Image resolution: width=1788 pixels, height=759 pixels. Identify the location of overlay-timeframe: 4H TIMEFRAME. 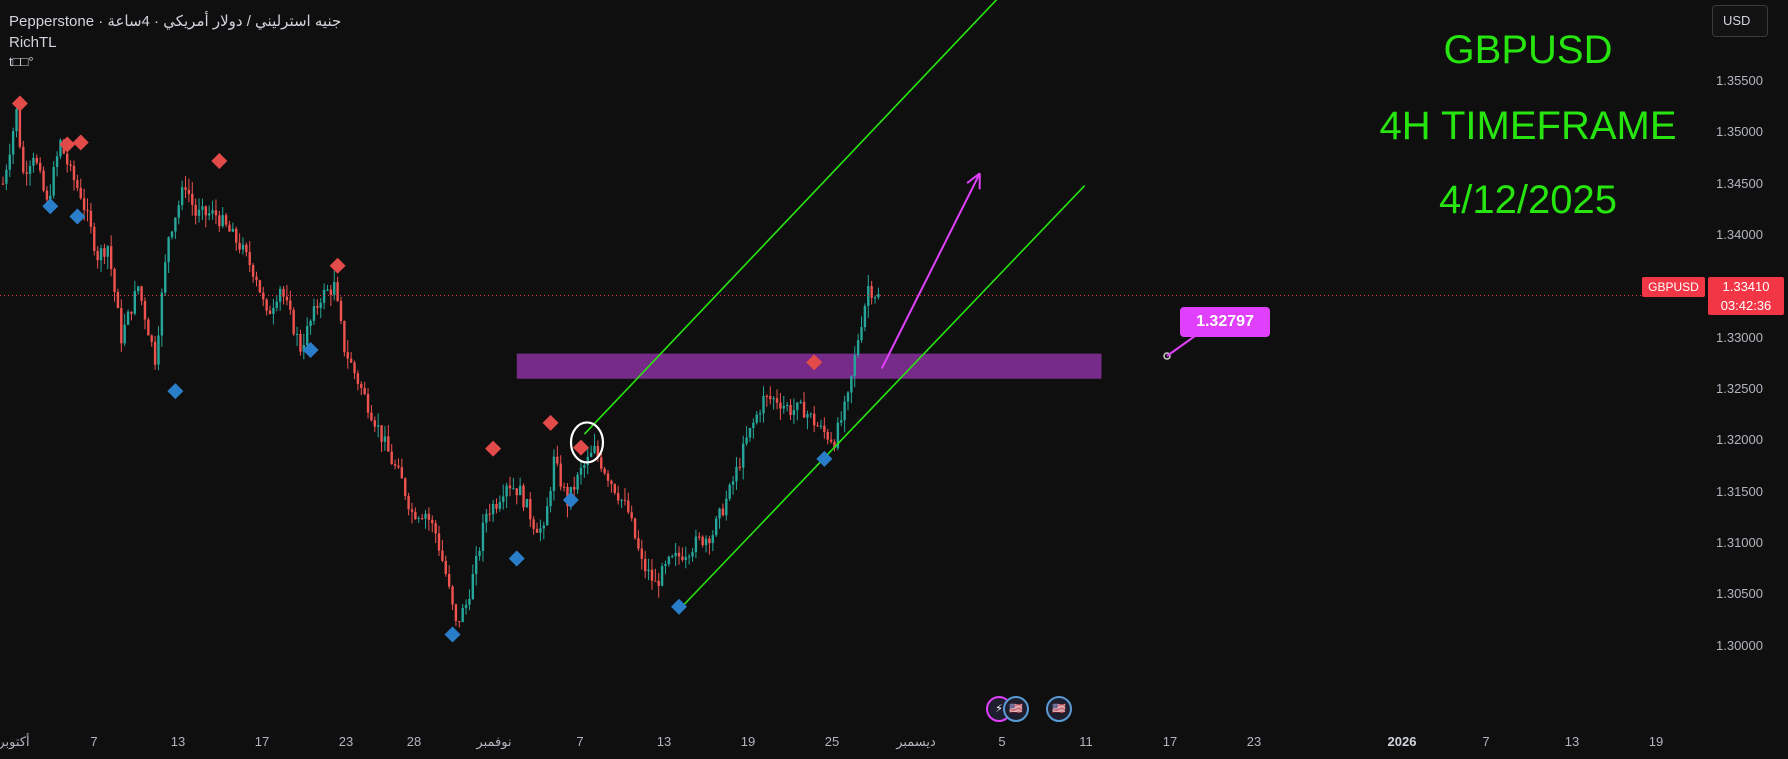
(1528, 126).